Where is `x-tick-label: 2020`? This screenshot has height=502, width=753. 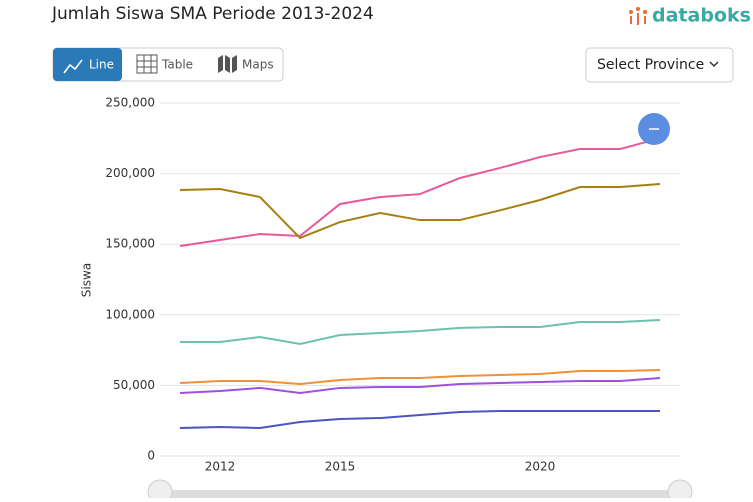 x-tick-label: 2020 is located at coordinates (540, 467).